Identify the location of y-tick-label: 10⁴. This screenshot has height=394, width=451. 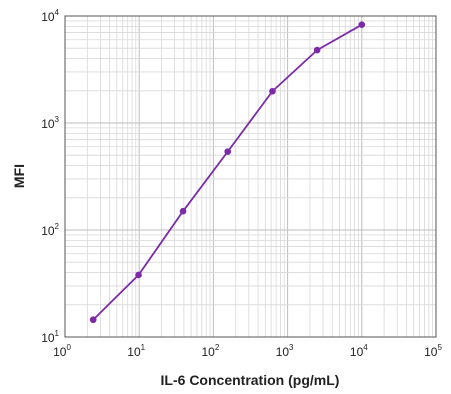
(50, 16).